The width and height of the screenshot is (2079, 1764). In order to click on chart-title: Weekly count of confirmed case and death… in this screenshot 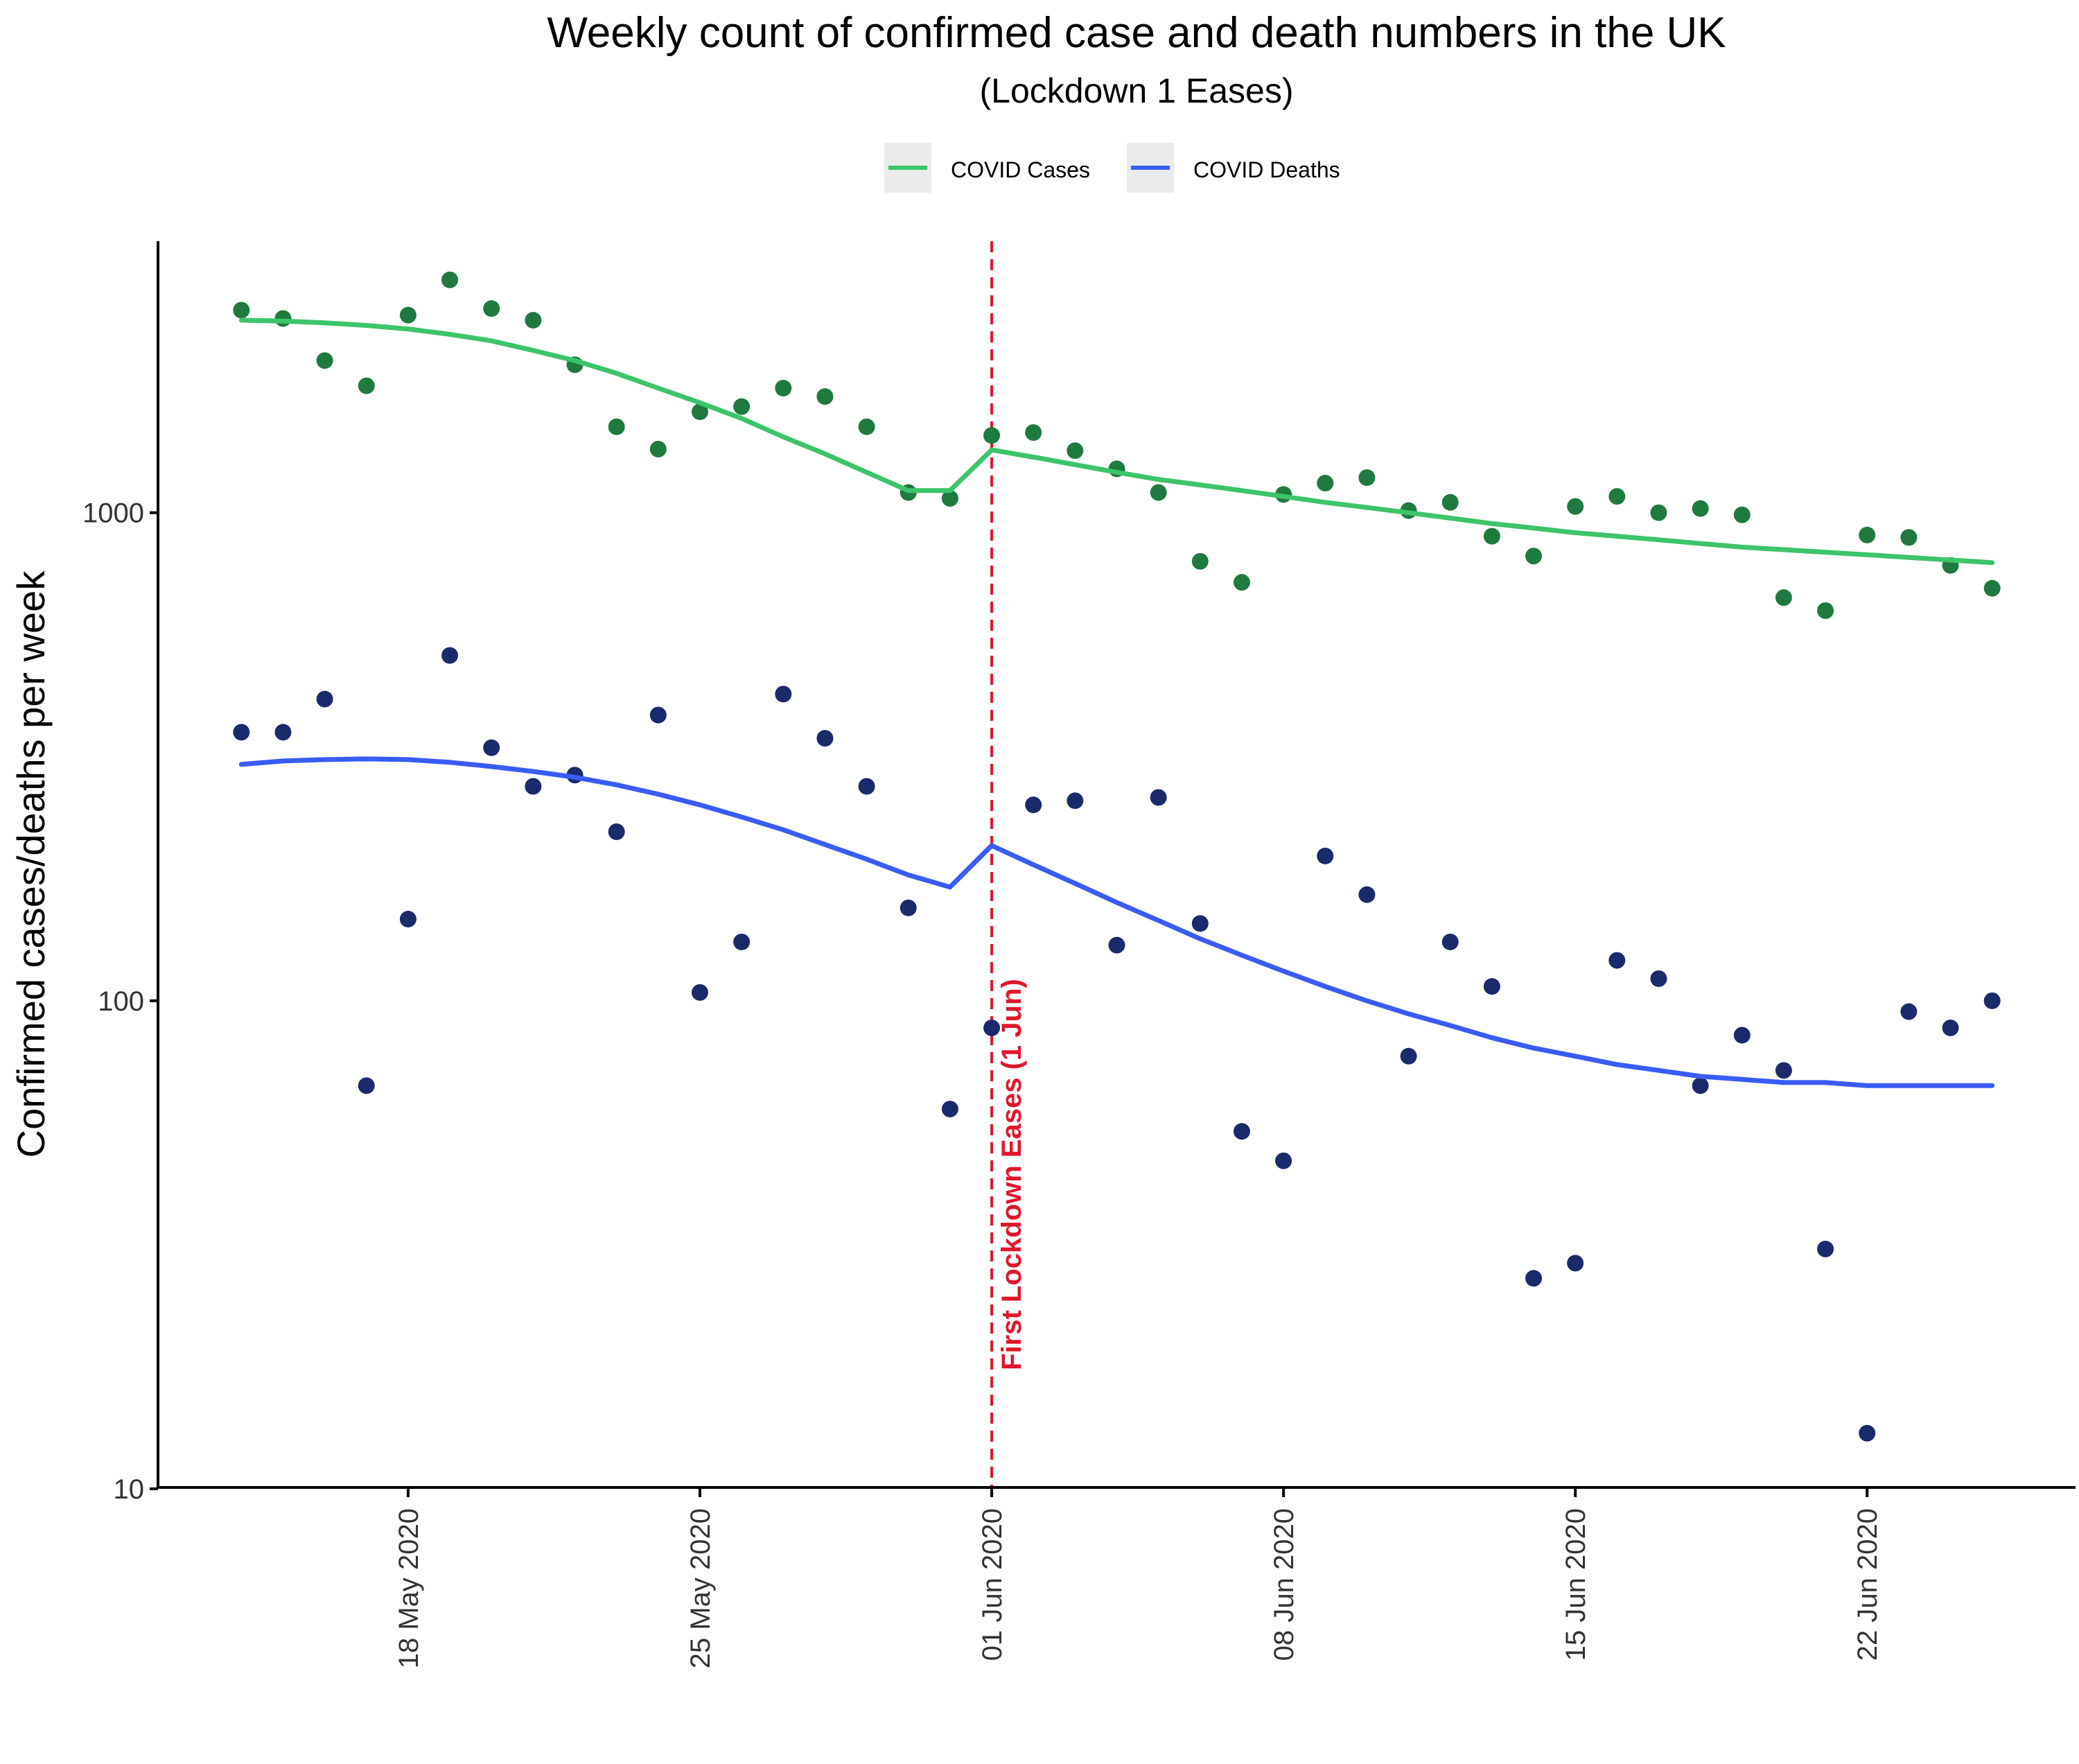, I will do `click(1136, 33)`.